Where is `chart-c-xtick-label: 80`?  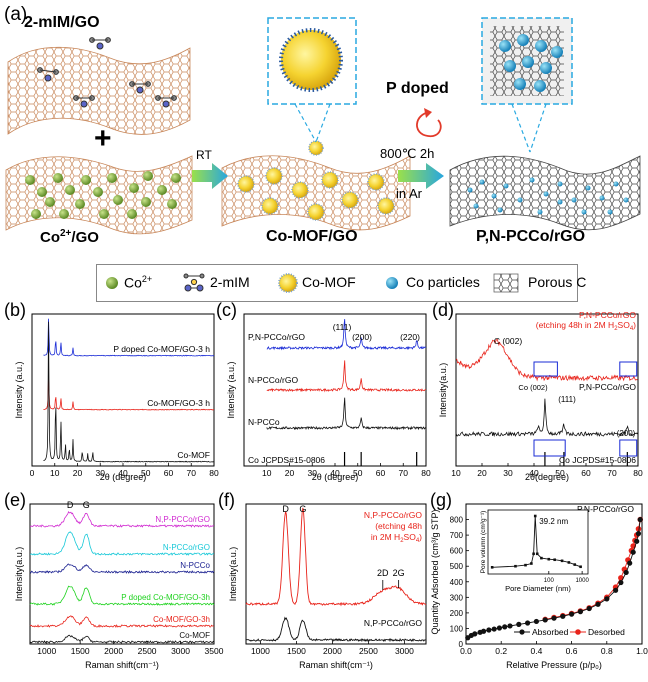
chart-c-xtick-label: 80 is located at coordinates (426, 473).